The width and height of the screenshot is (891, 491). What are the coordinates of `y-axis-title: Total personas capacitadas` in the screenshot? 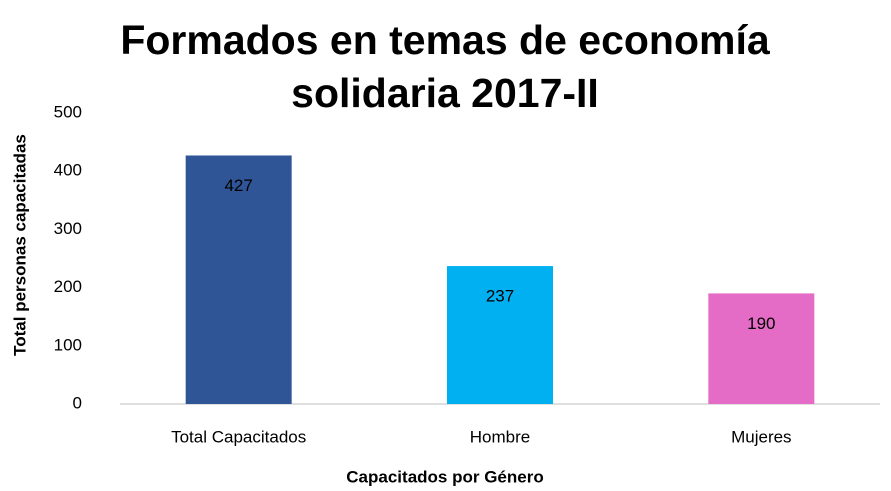 It's located at (19, 245).